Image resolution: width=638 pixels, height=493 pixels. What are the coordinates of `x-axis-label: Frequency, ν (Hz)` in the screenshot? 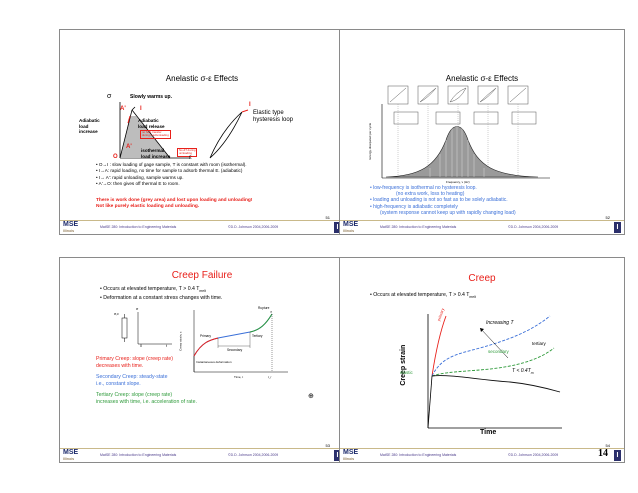 It's located at (458, 182).